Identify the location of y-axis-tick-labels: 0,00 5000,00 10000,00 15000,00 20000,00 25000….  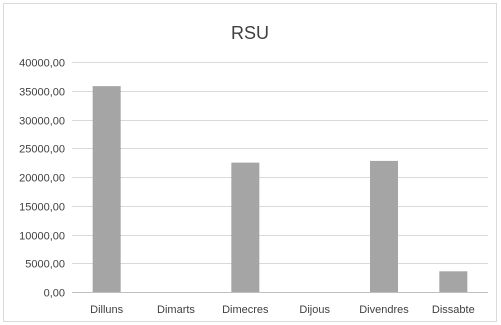
(42, 179).